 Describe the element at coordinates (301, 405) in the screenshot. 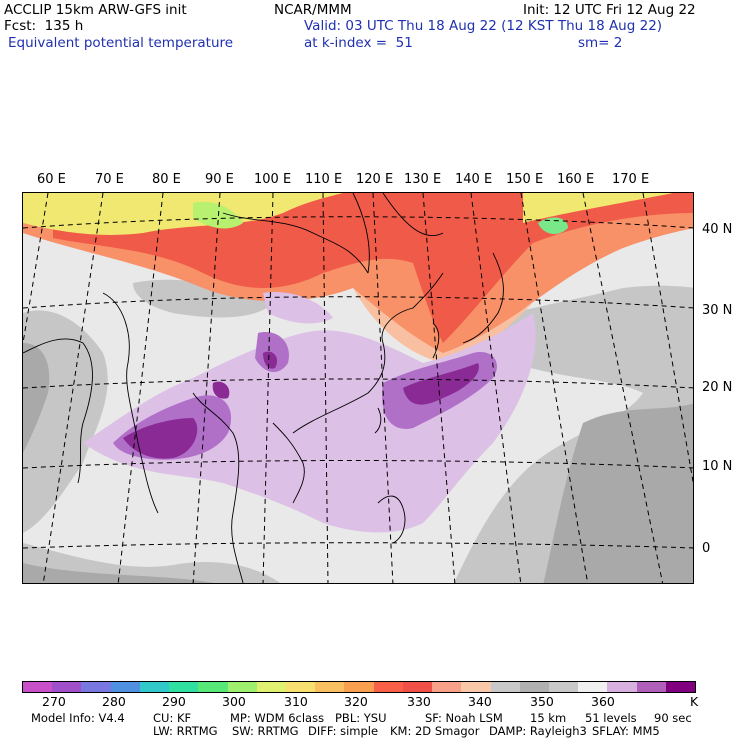

I see `dark-purple-core` at that location.